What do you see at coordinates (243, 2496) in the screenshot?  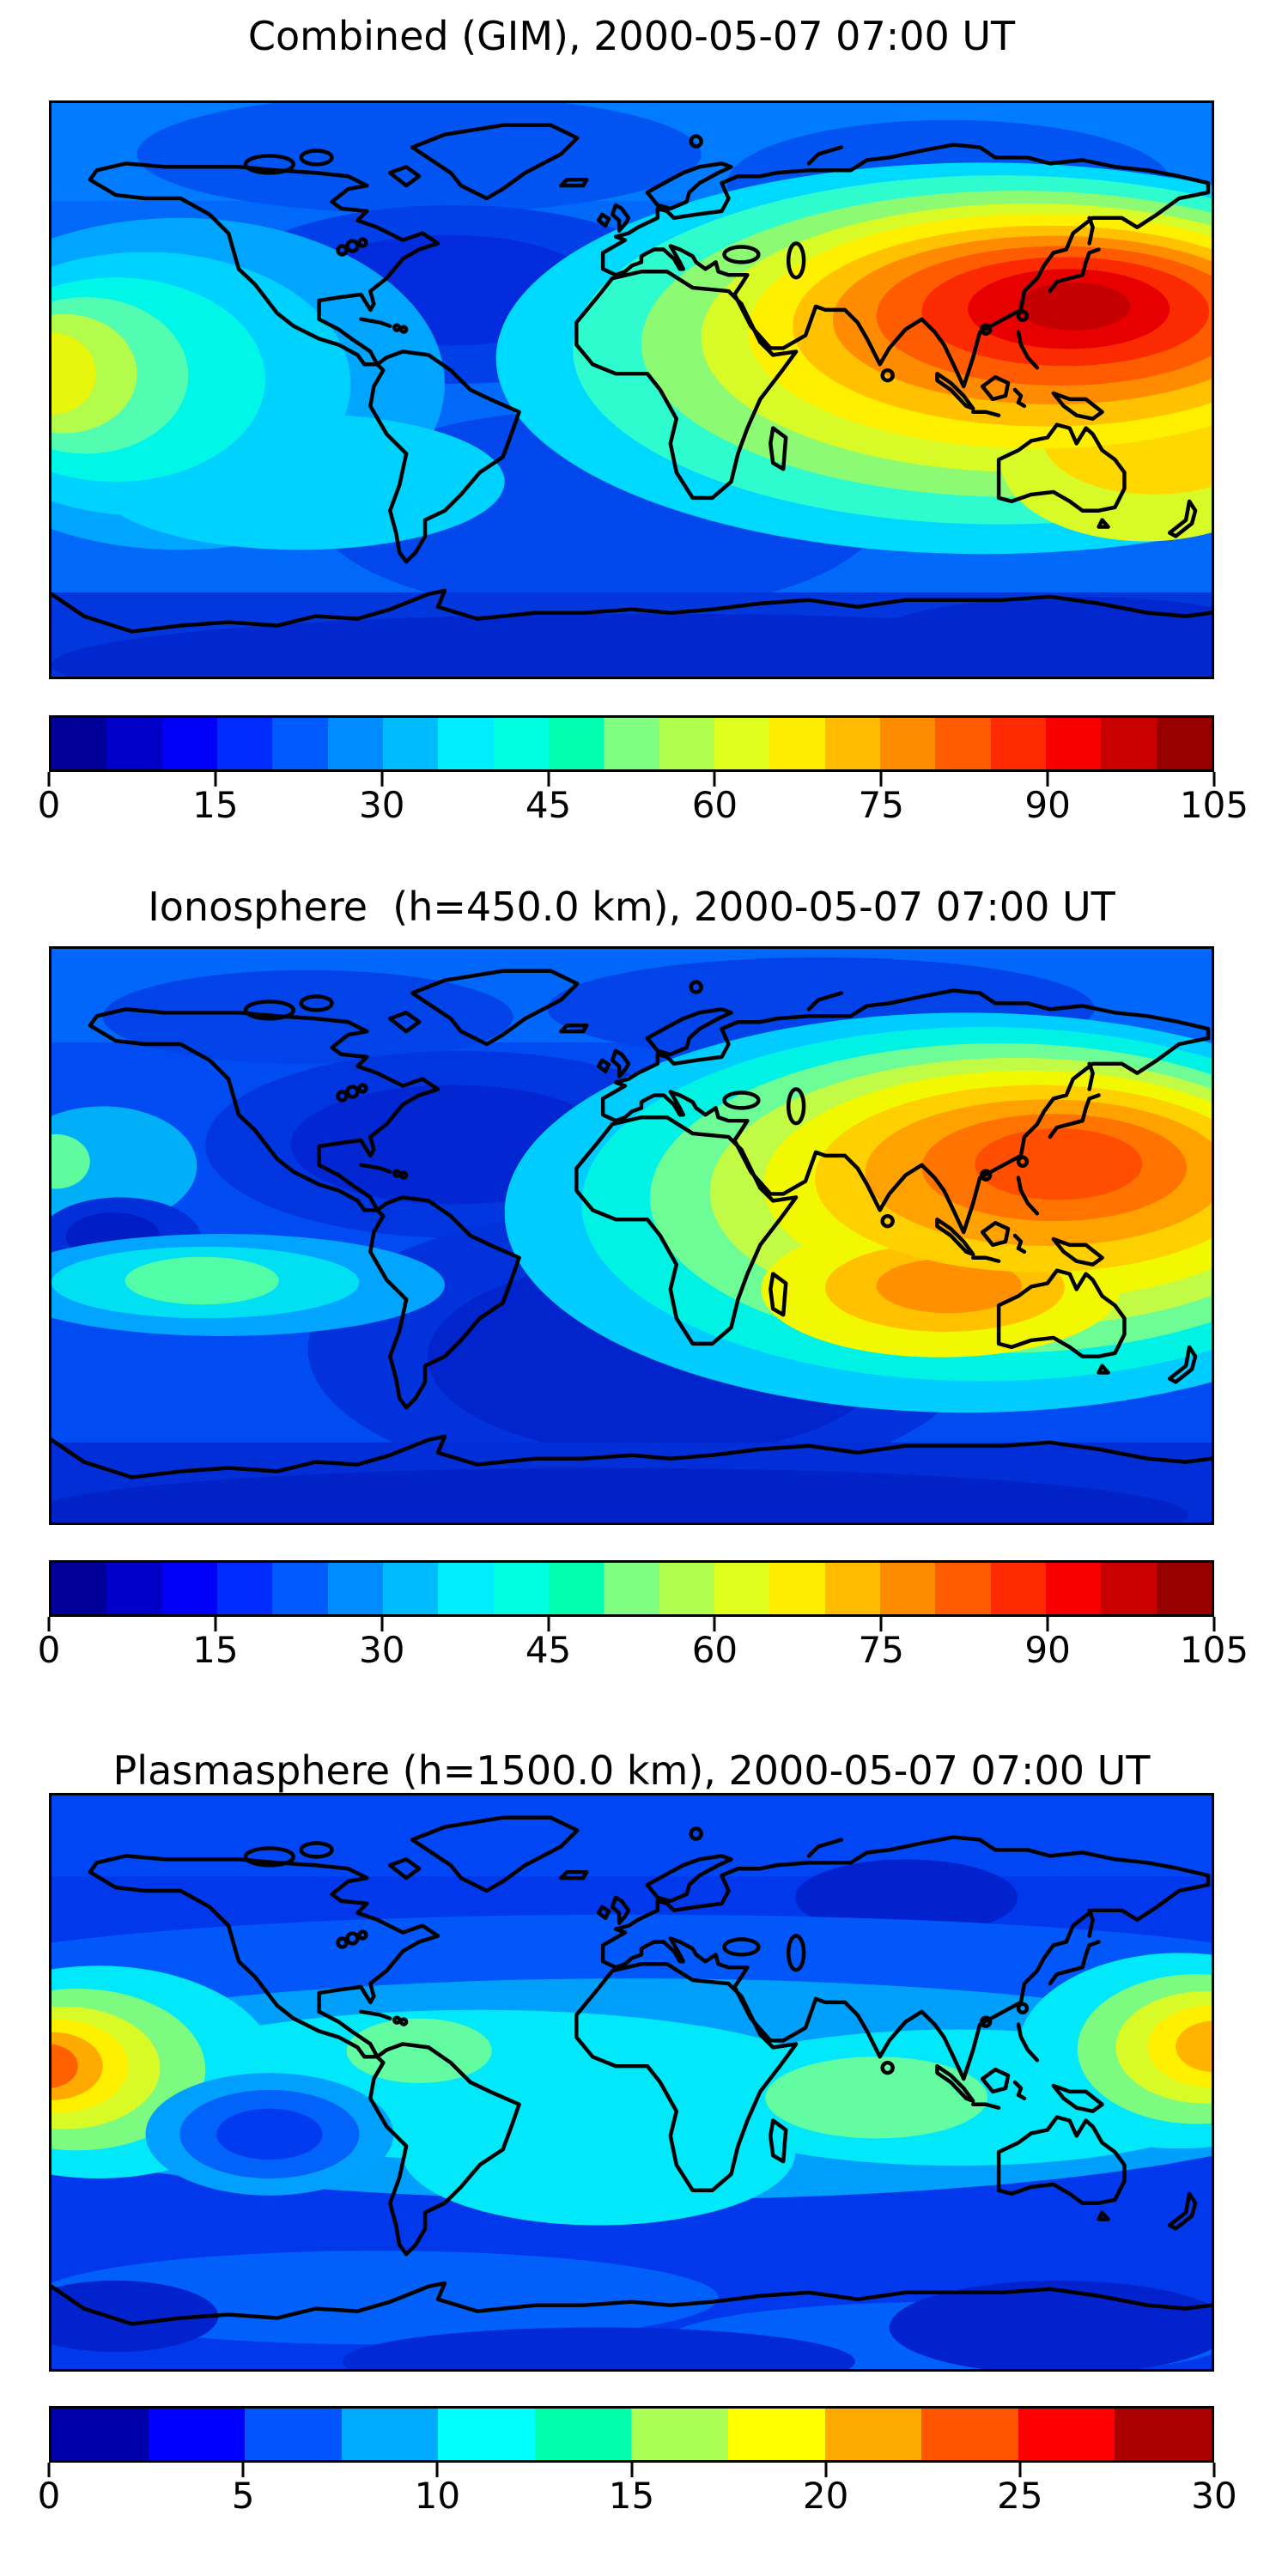 I see `colorbar-tick-label: 5` at bounding box center [243, 2496].